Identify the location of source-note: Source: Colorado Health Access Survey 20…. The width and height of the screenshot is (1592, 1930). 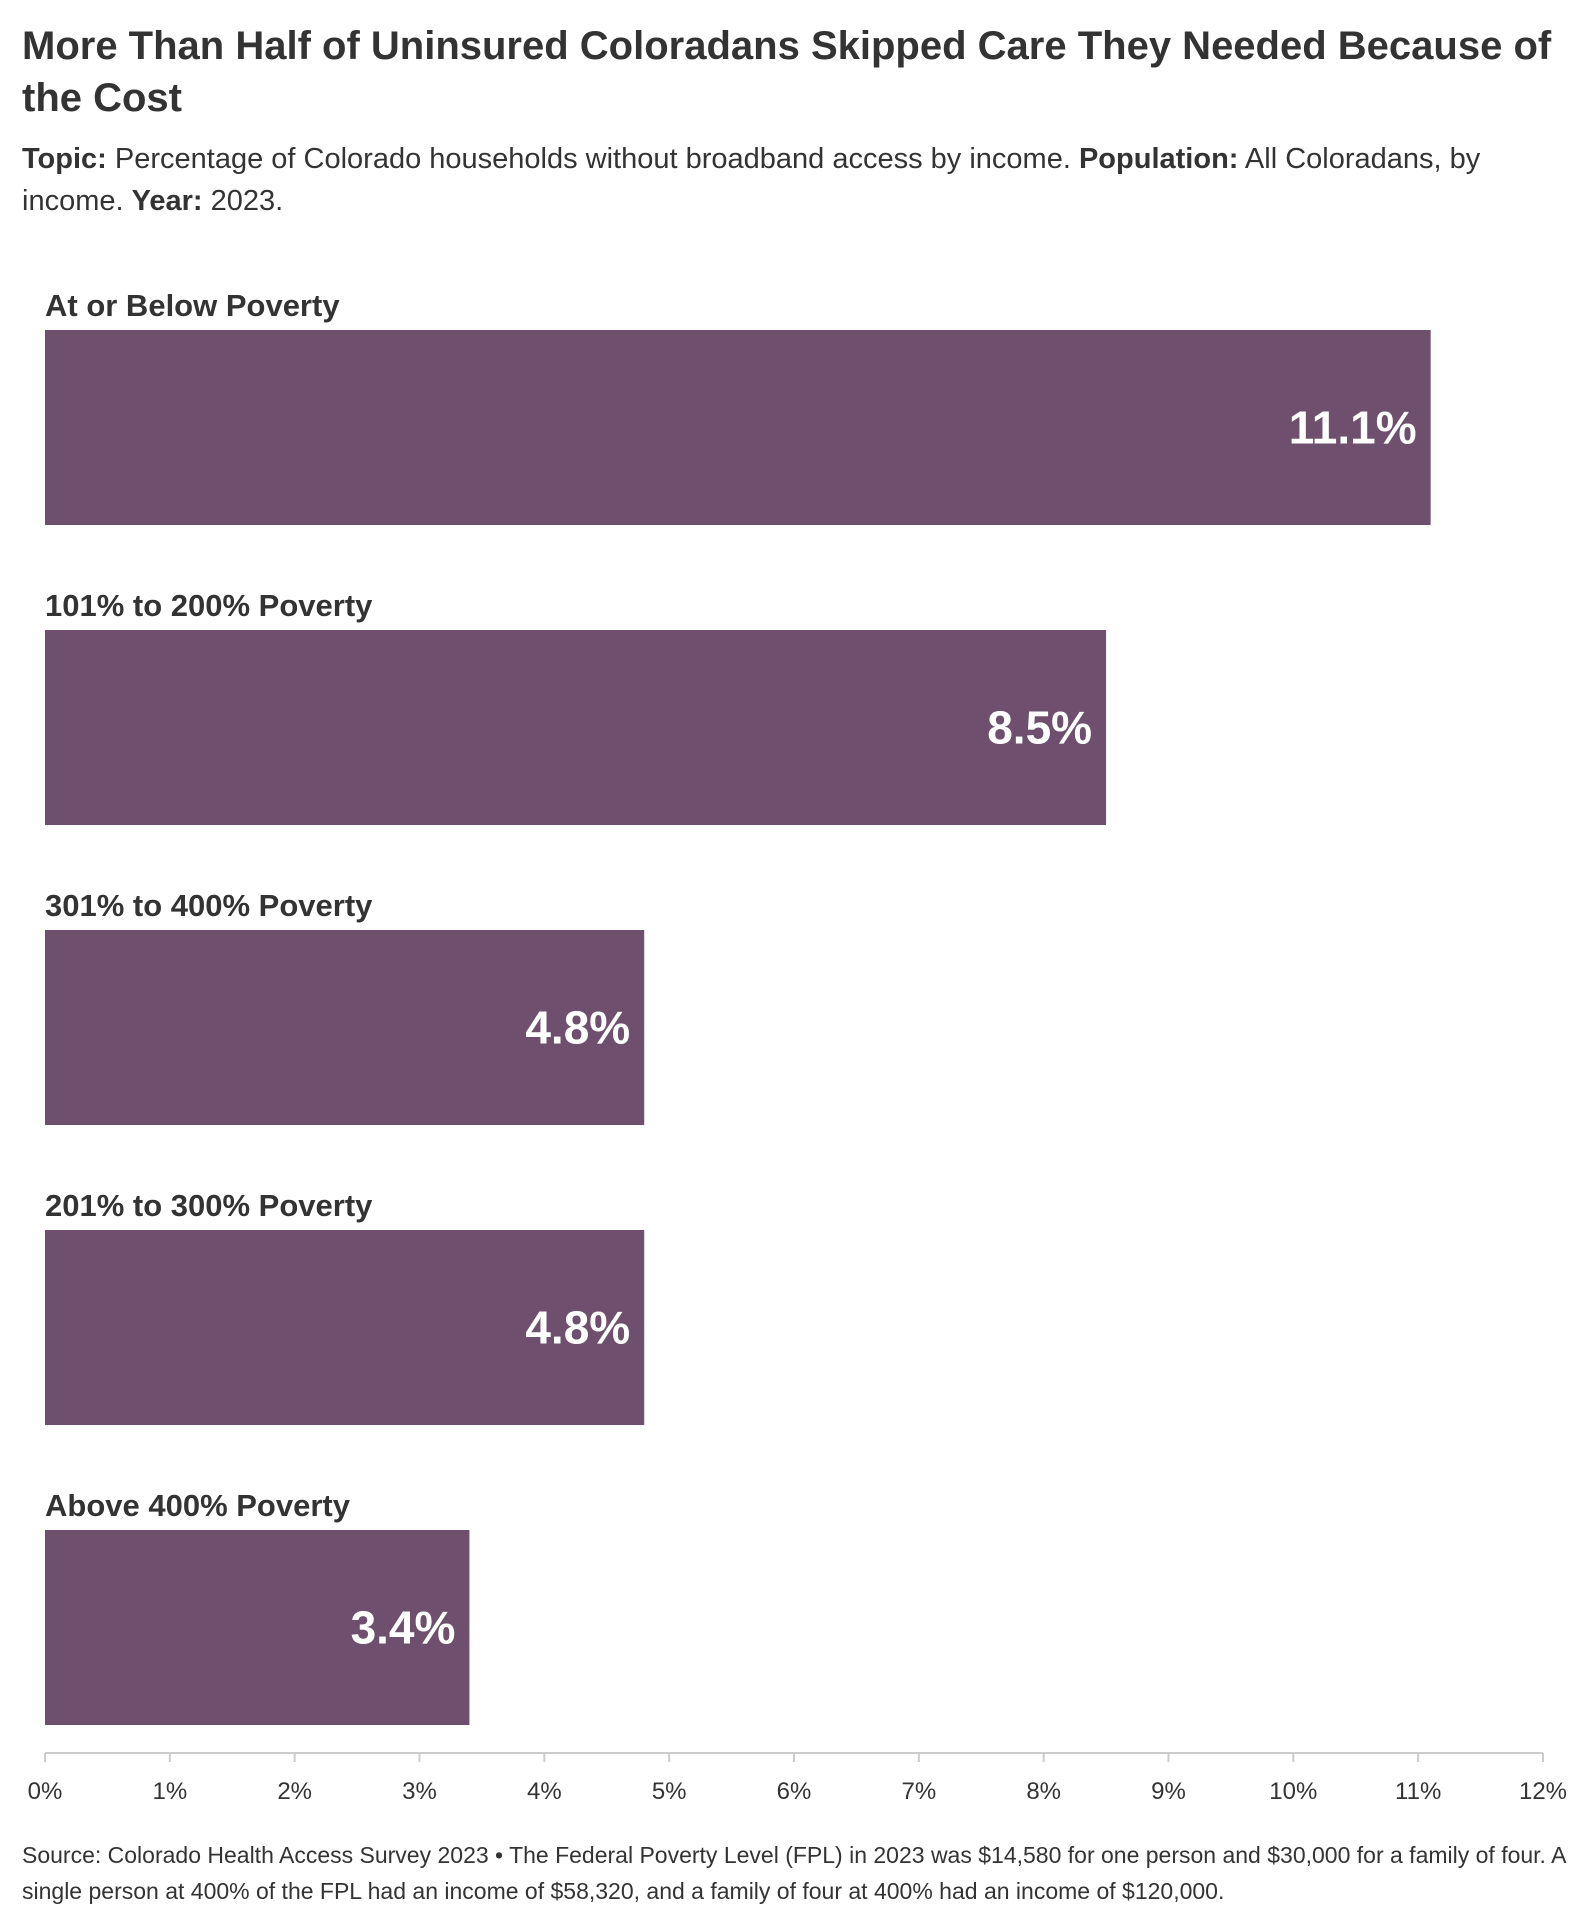
(794, 1873).